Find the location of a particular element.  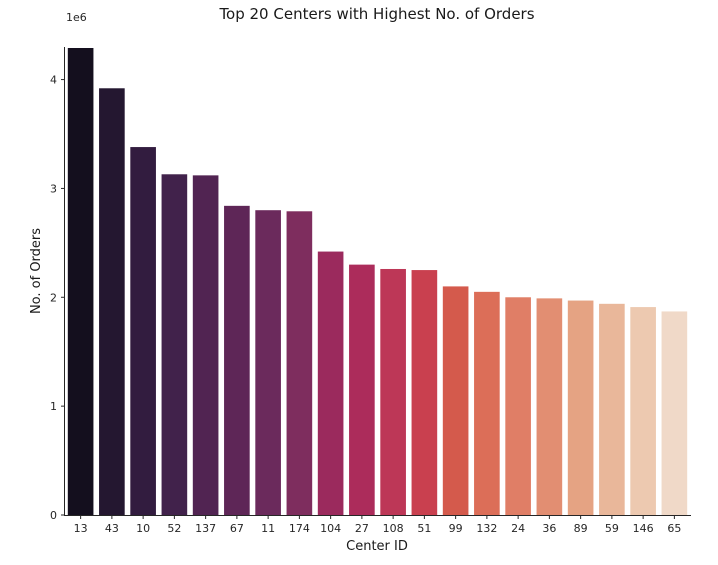

x-tick-label: 108 is located at coordinates (393, 528).